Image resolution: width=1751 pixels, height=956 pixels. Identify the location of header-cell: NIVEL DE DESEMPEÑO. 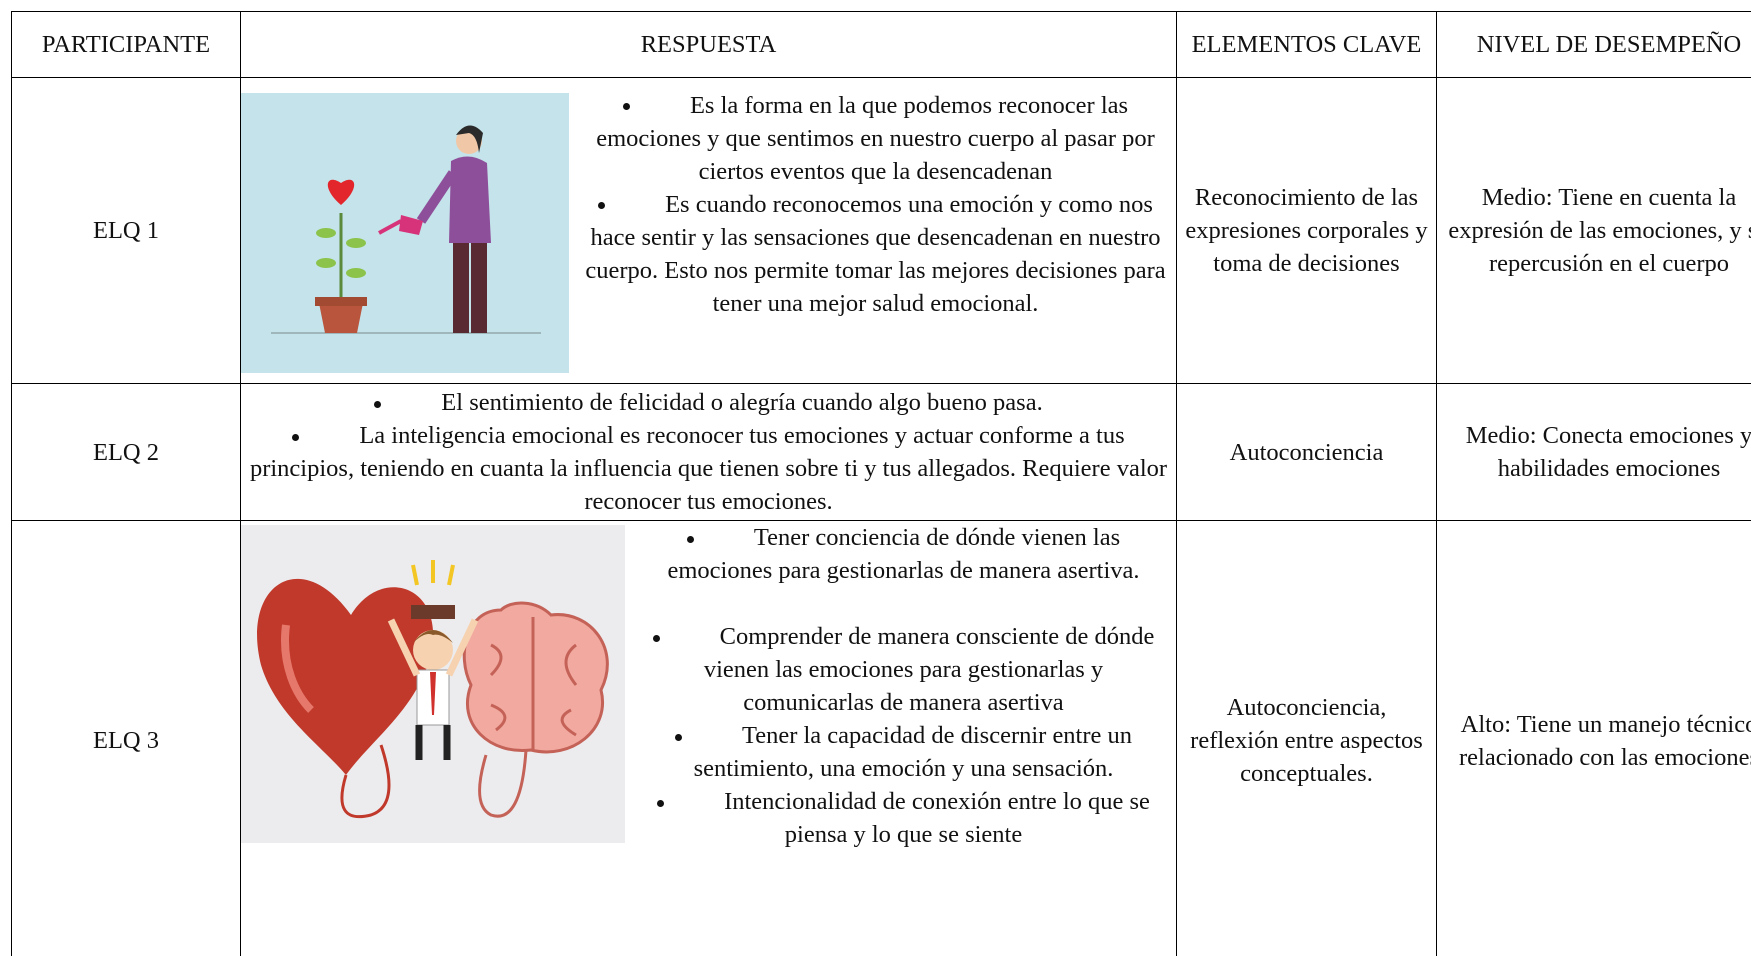
(1593, 44).